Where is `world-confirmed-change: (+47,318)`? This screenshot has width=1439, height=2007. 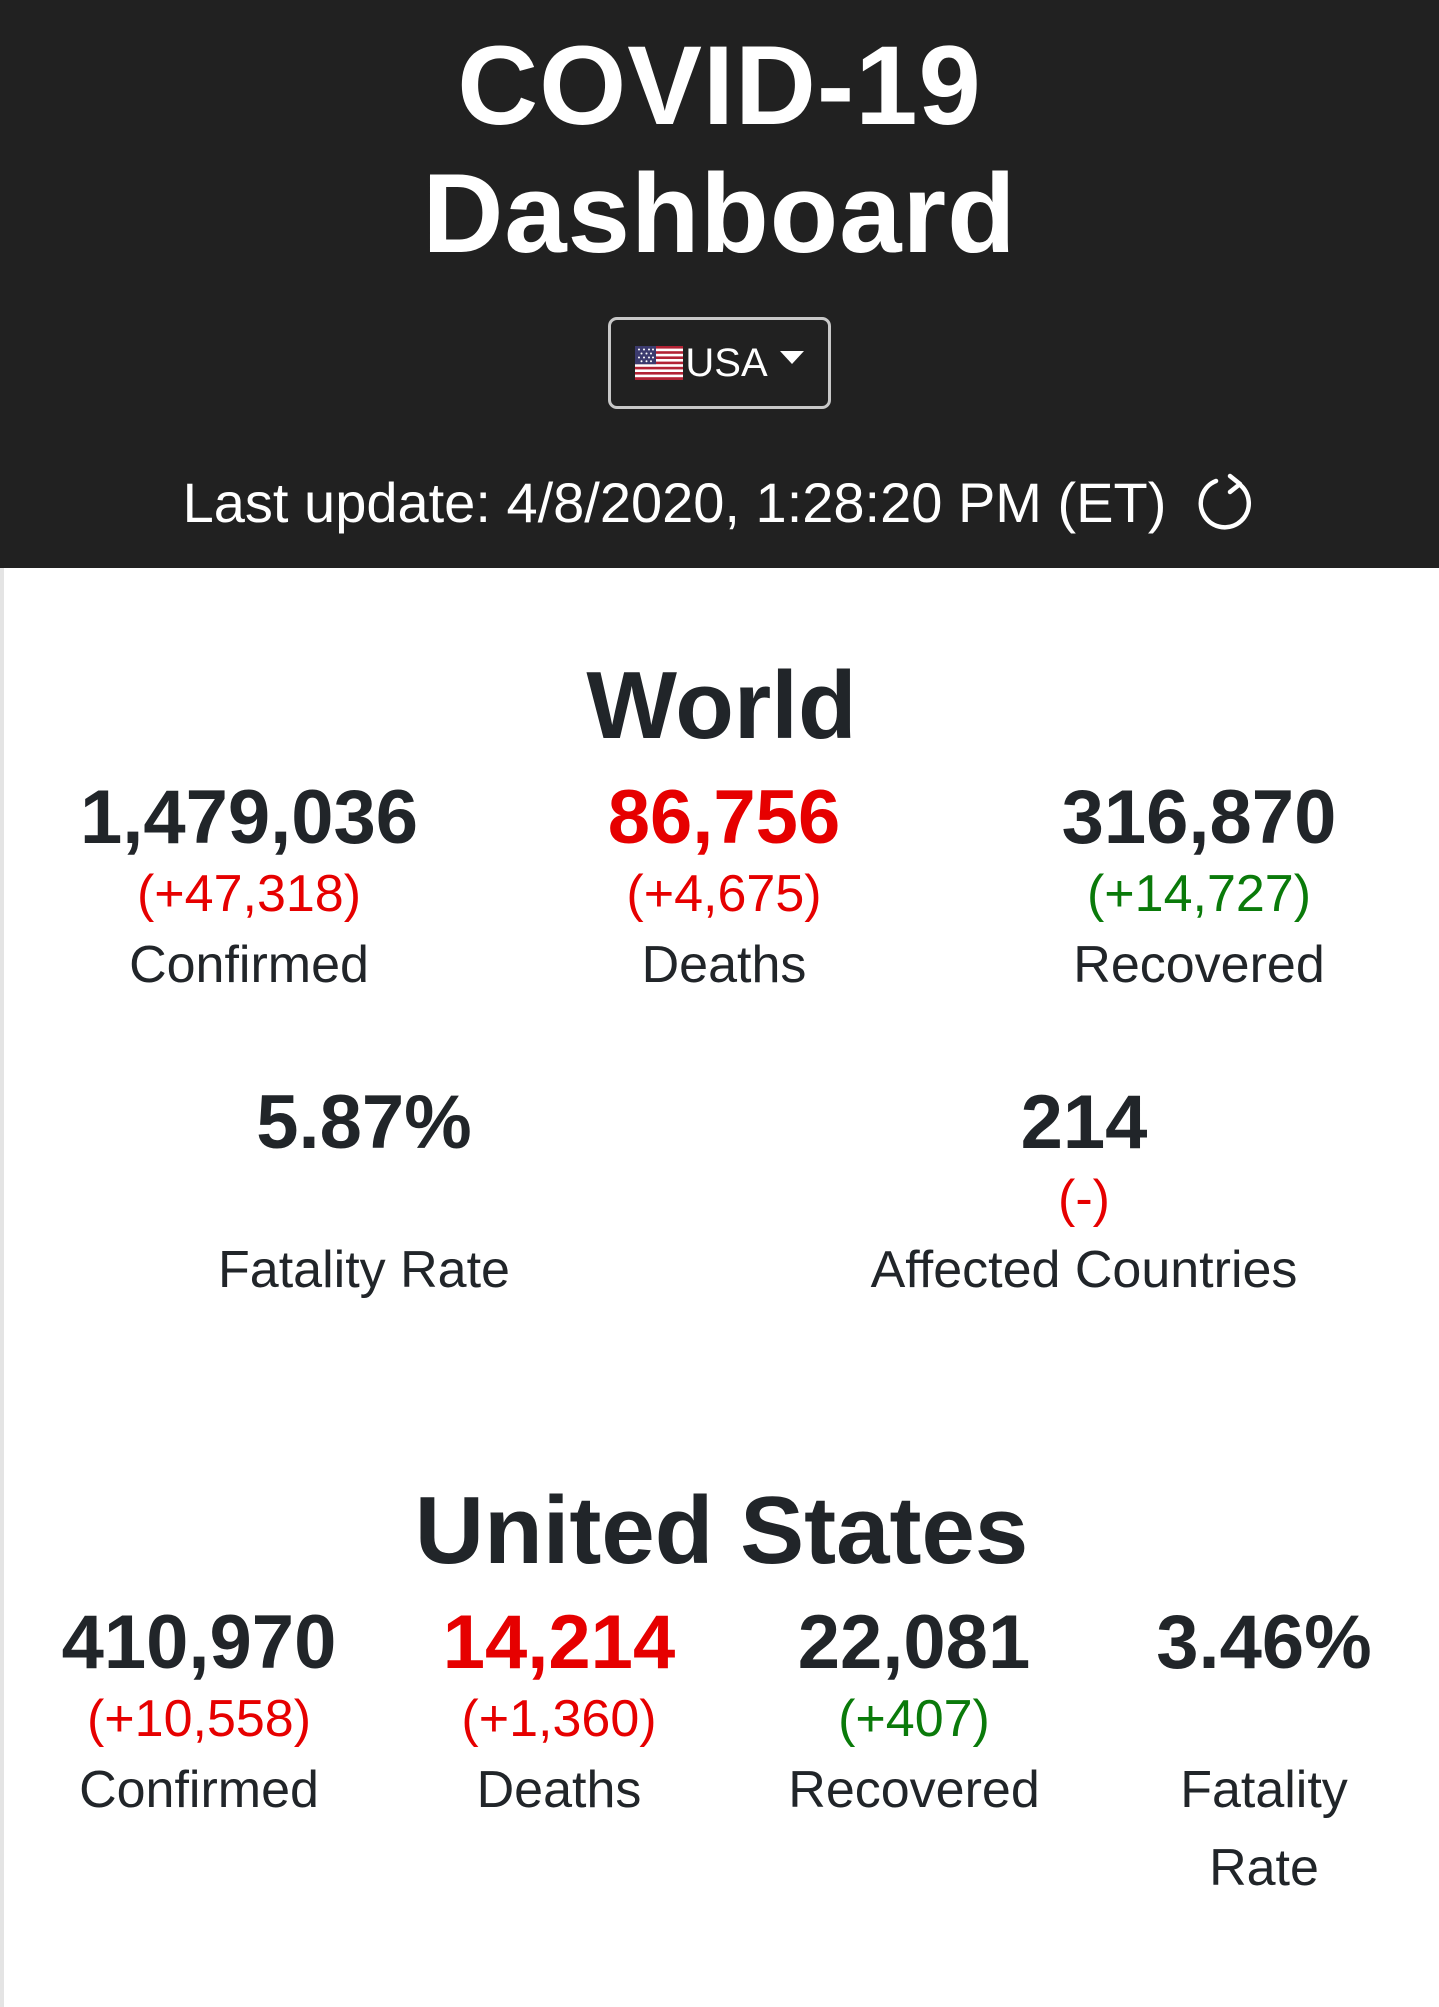
world-confirmed-change: (+47,318) is located at coordinates (249, 894).